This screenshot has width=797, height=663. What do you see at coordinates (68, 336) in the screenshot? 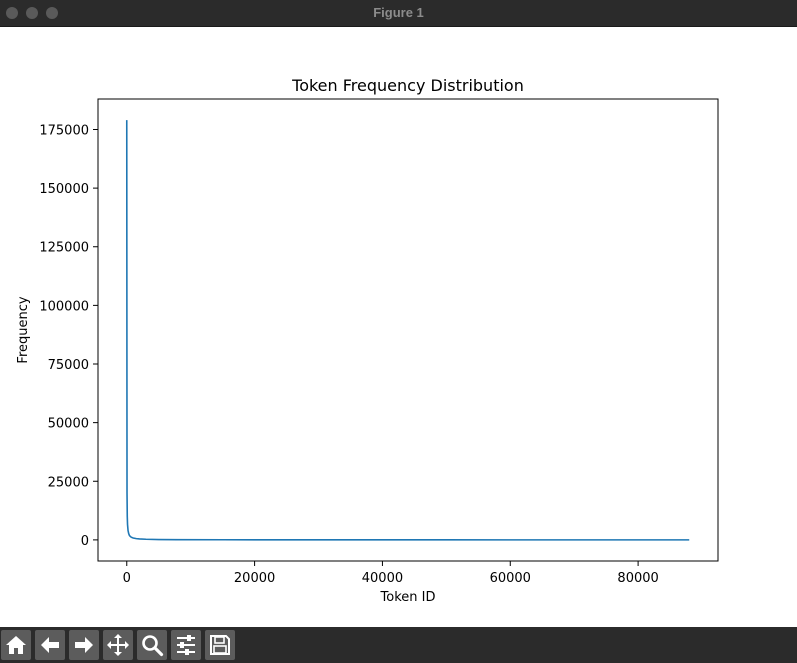
I see `y-axis: 0 25000 50000 75000 100000 125000 150000 175000` at bounding box center [68, 336].